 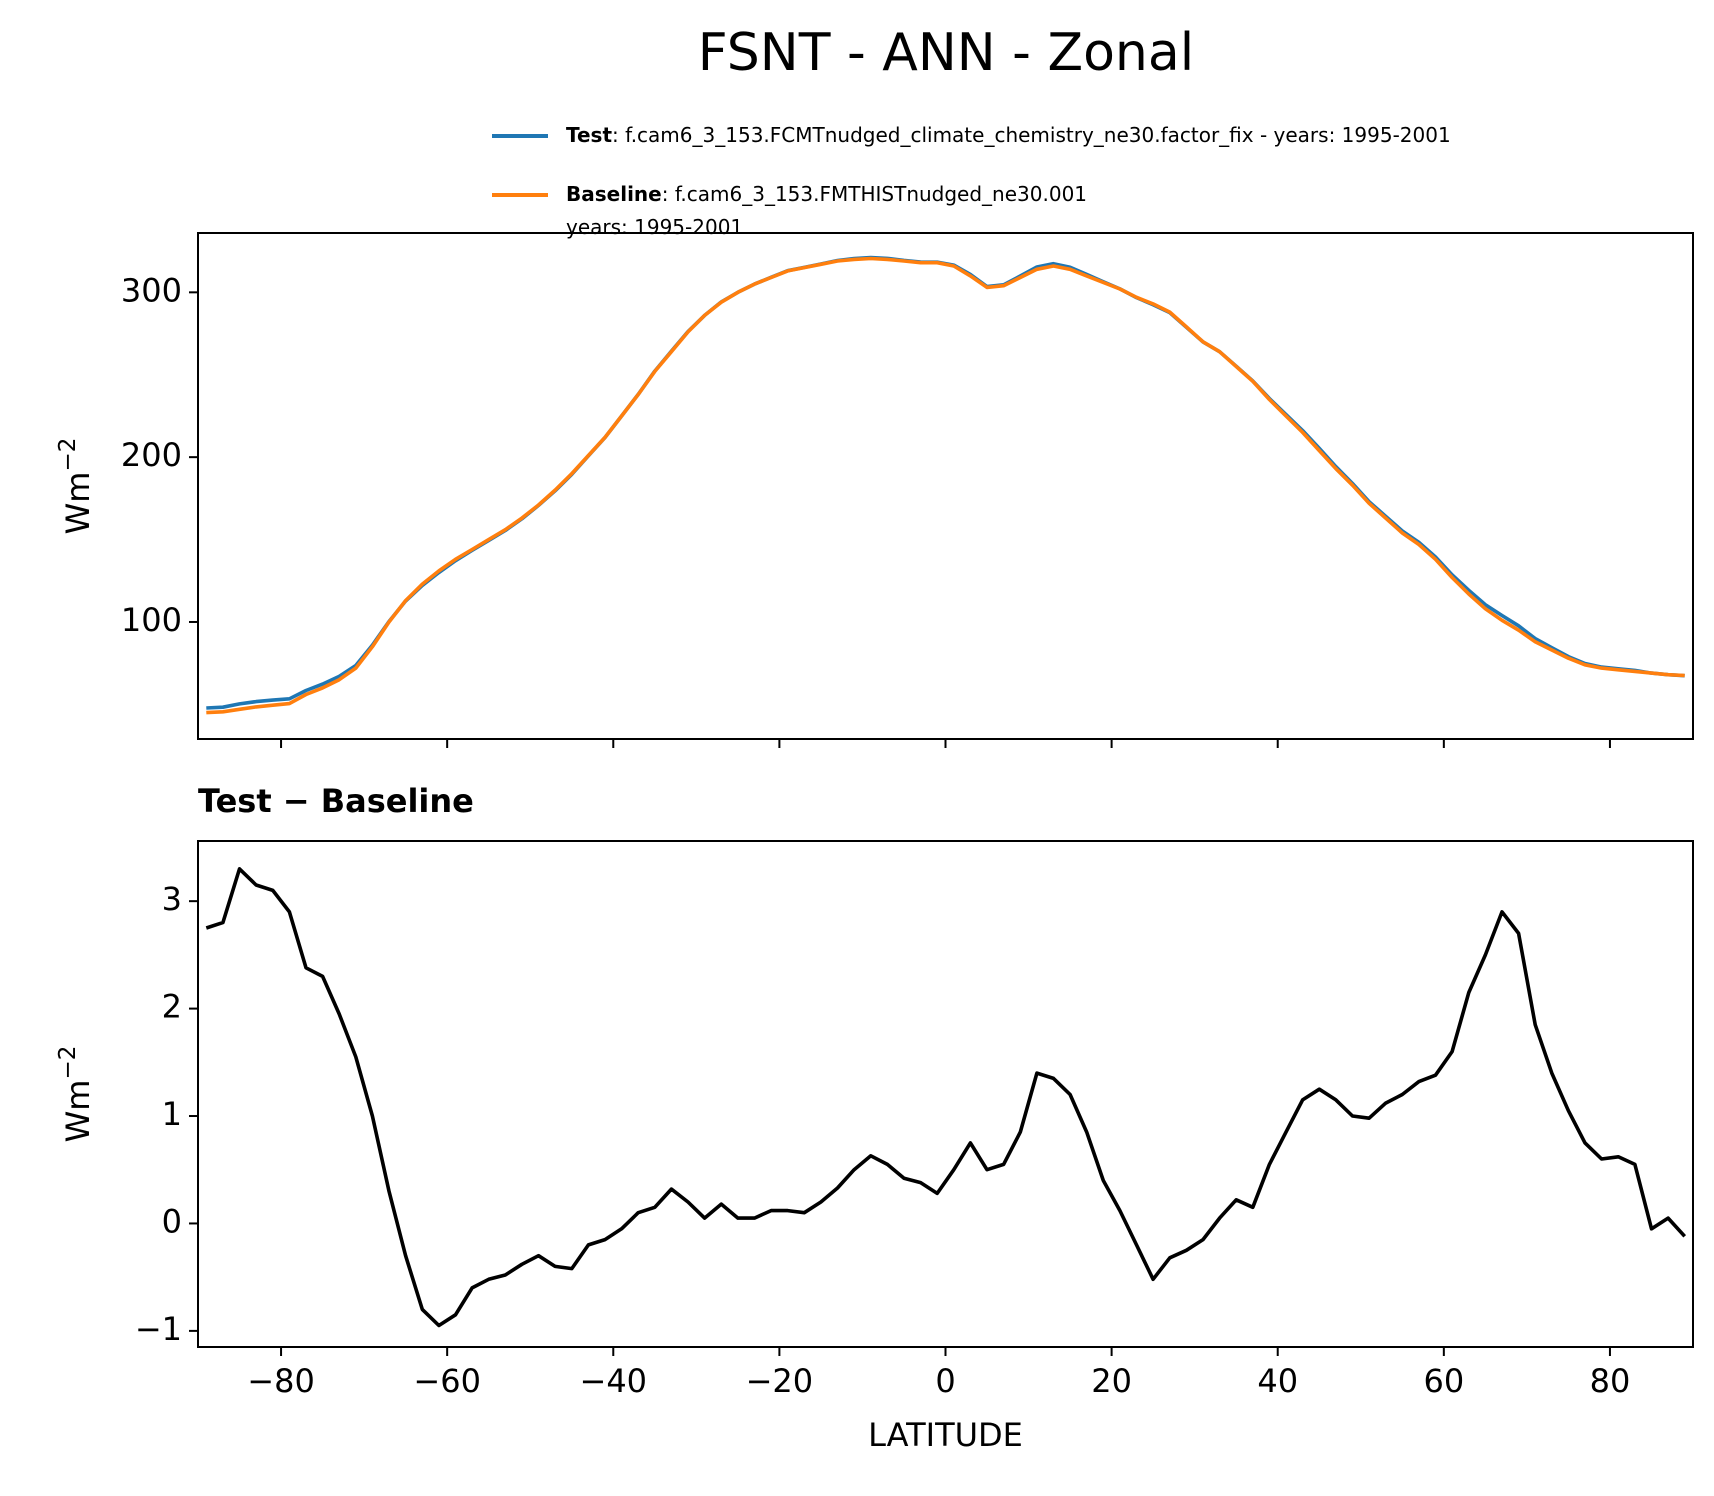 What do you see at coordinates (151, 620) in the screenshot?
I see `y-tick-label: 100` at bounding box center [151, 620].